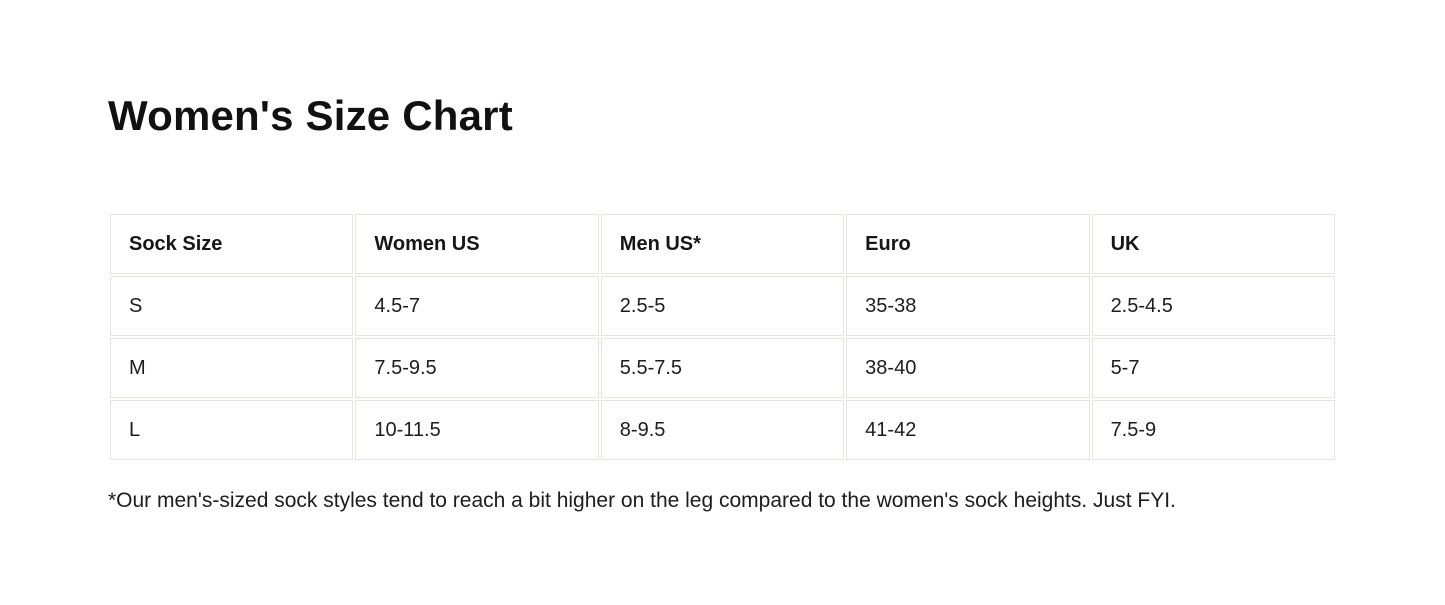 The image size is (1445, 605). Describe the element at coordinates (232, 368) in the screenshot. I see `cell-size-label: M` at that location.